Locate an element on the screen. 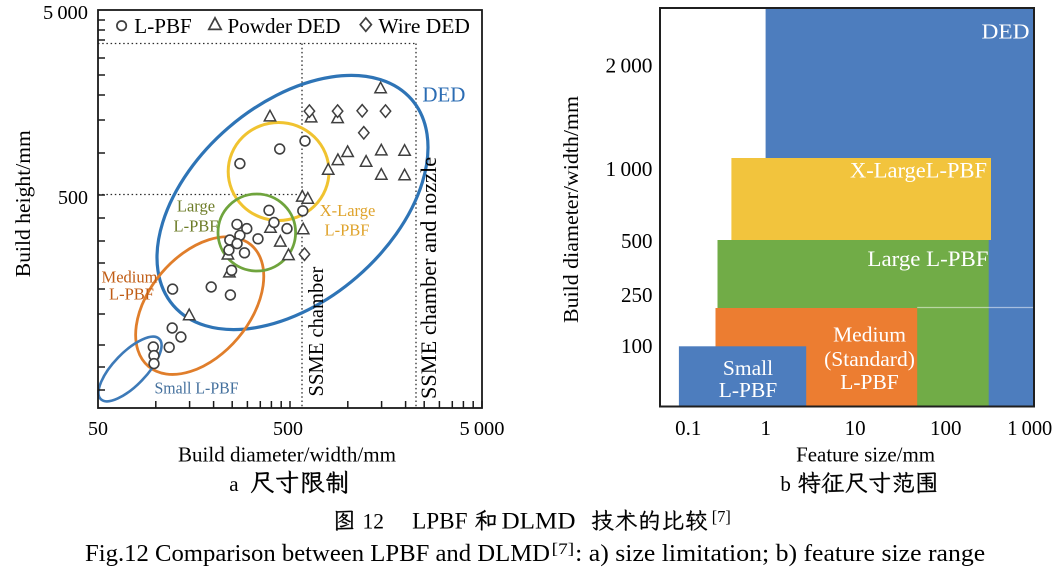 The width and height of the screenshot is (1058, 572). svg-text: (Standard) is located at coordinates (869, 359).